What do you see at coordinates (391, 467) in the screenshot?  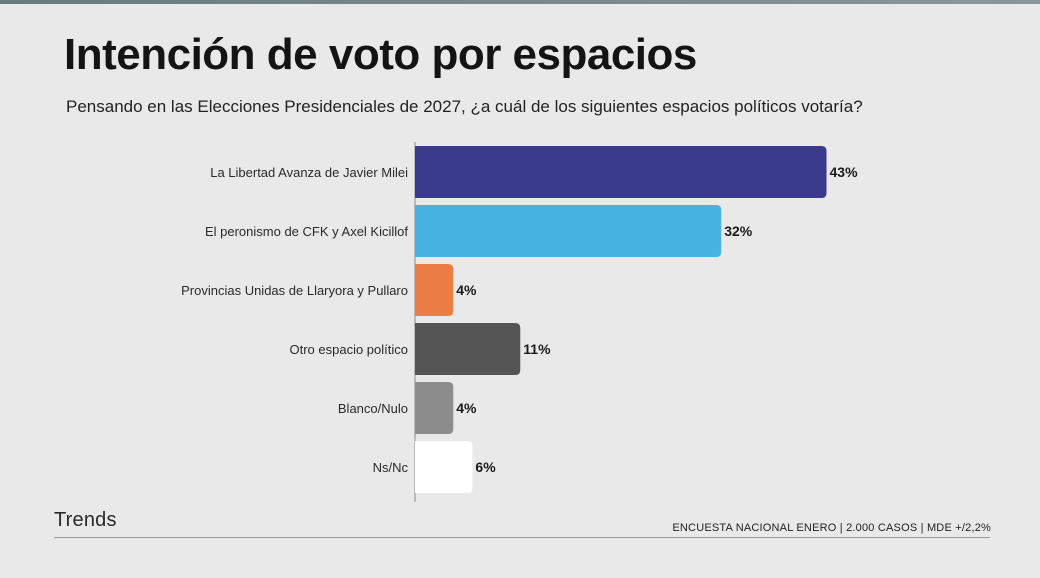 I see `category-label: Ns/Nc` at bounding box center [391, 467].